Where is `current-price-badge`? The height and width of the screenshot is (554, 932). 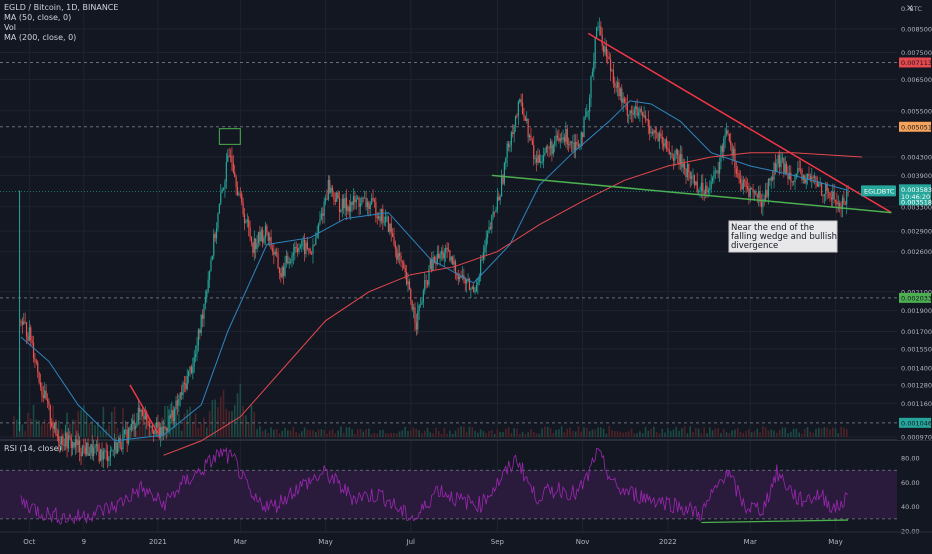 current-price-badge is located at coordinates (915, 195).